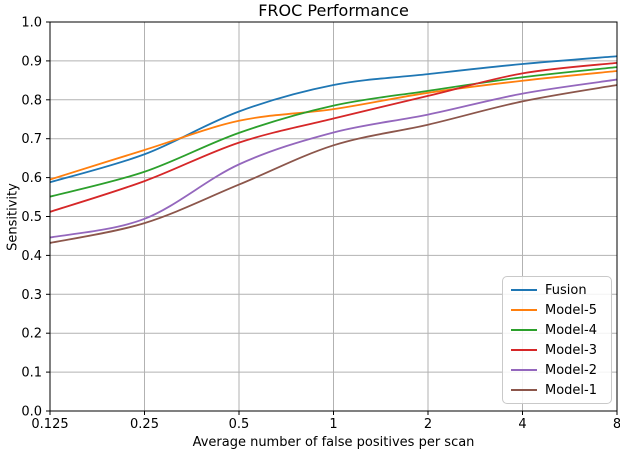 This screenshot has height=456, width=620. Describe the element at coordinates (31, 100) in the screenshot. I see `y-tick-label: 0.8` at that location.